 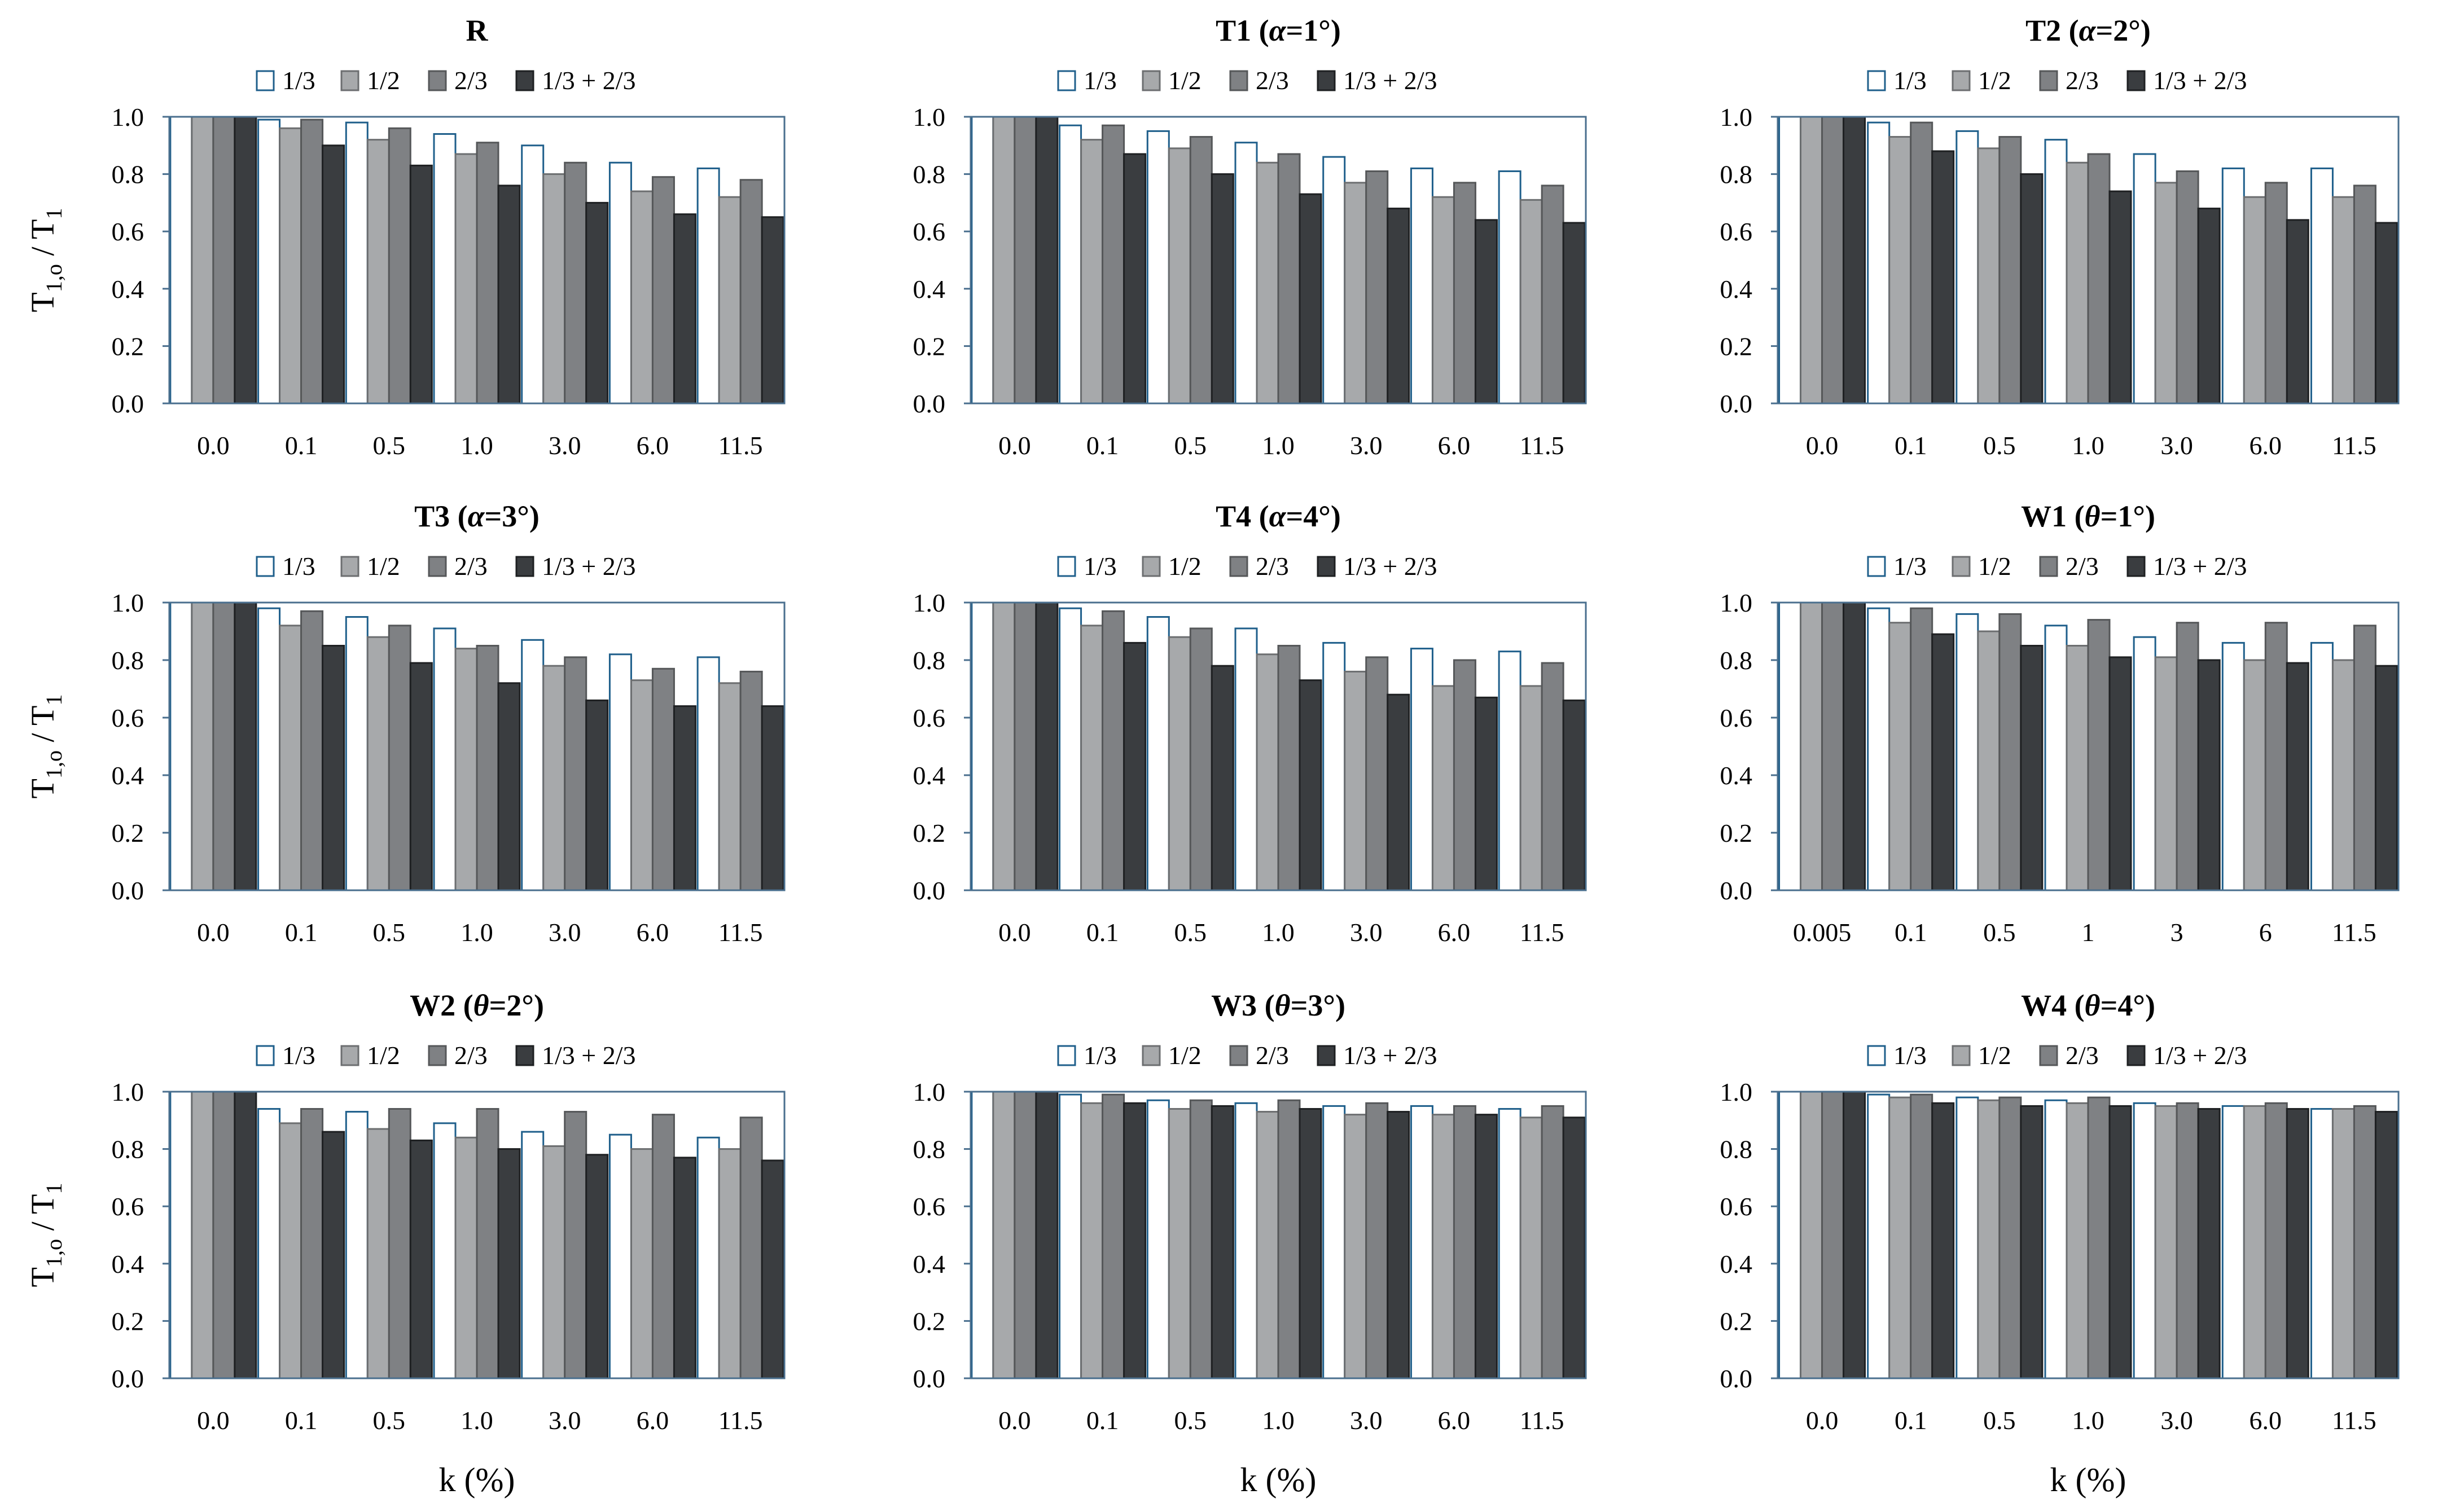 What do you see at coordinates (43, 302) in the screenshot?
I see `y-axis-label-main: T` at bounding box center [43, 302].